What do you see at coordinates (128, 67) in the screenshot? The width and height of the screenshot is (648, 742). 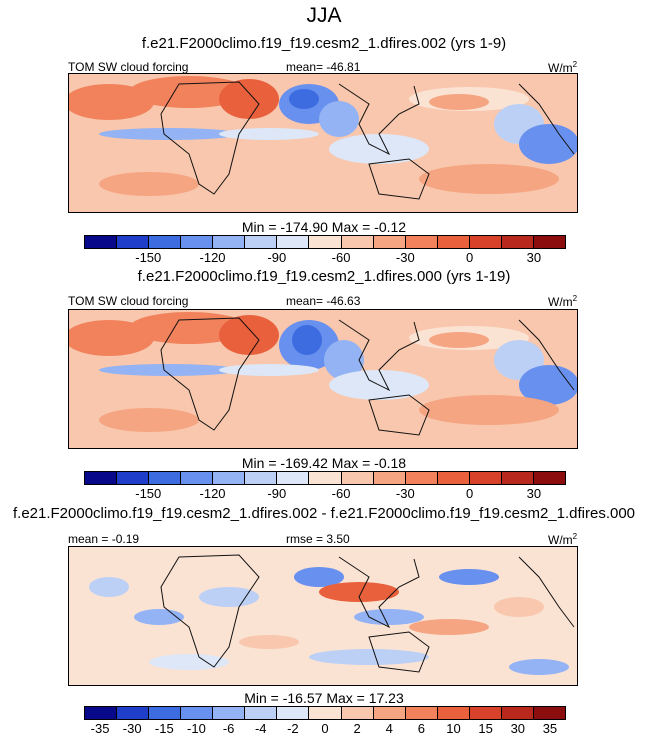 I see `panel1-variable-label: TOM SW cloud forcing` at bounding box center [128, 67].